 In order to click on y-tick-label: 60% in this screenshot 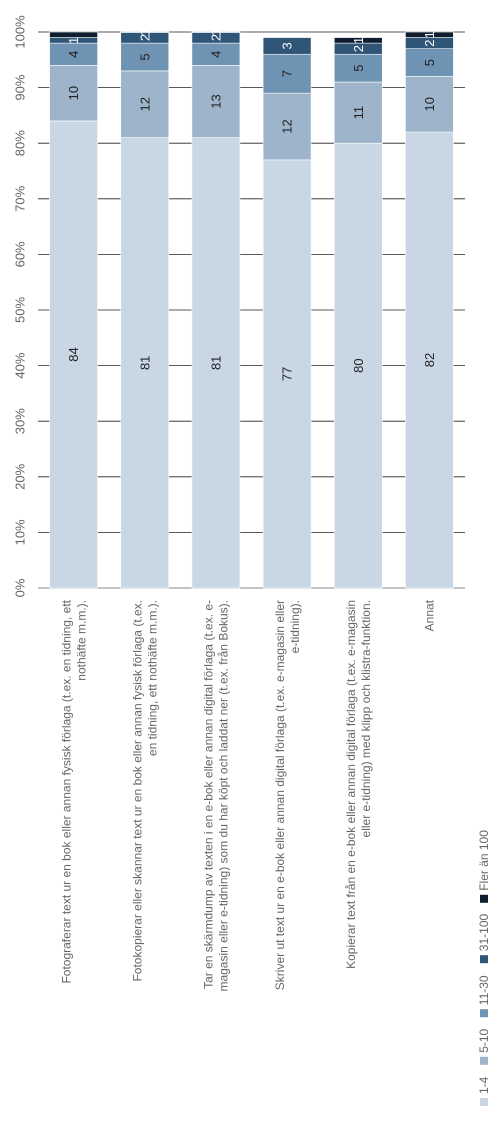, I will do `click(20, 254)`.